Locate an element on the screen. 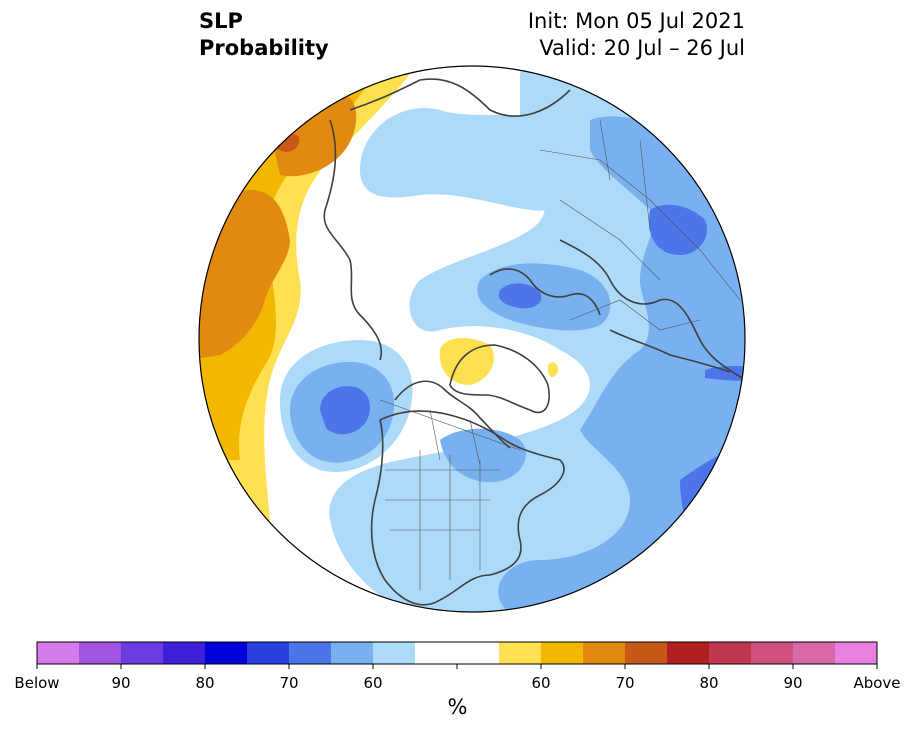 This screenshot has width=915, height=732. field-above-yellow-iceland is located at coordinates (553, 370).